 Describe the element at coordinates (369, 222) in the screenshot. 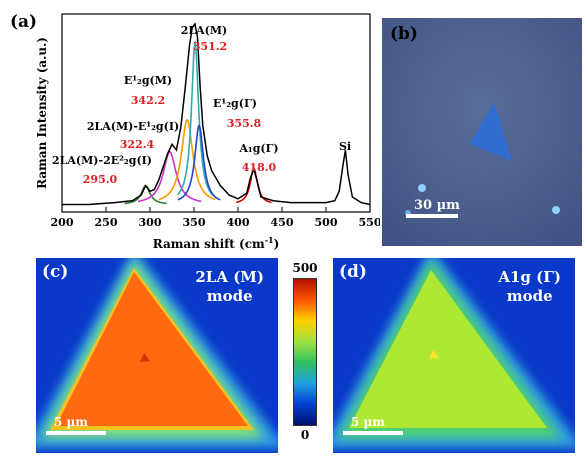

I see `x-tick-label: 550` at that location.